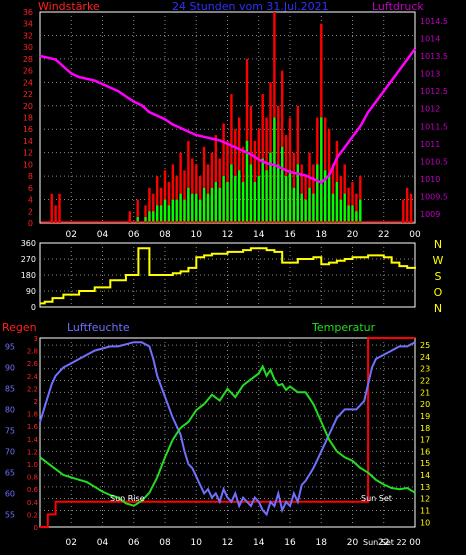  I want to click on chart-title: 24 Stunden vom 31.Jul.2021, so click(250, 6).